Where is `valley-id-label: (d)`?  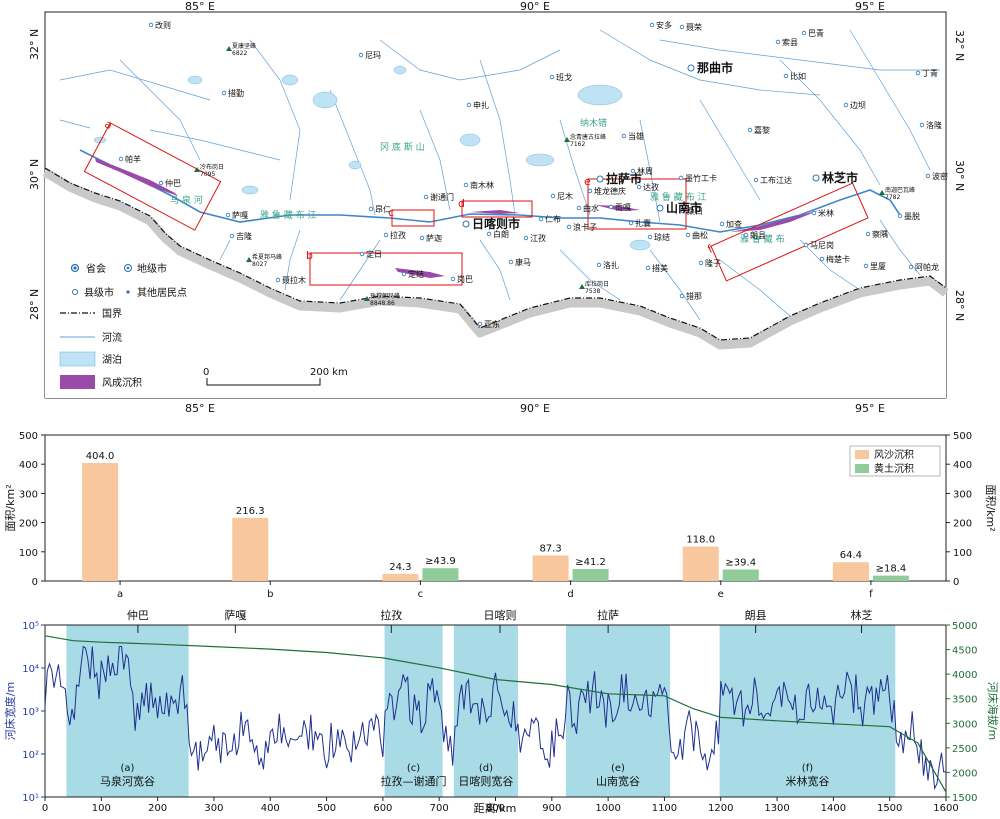
valley-id-label: (d) is located at coordinates (486, 768).